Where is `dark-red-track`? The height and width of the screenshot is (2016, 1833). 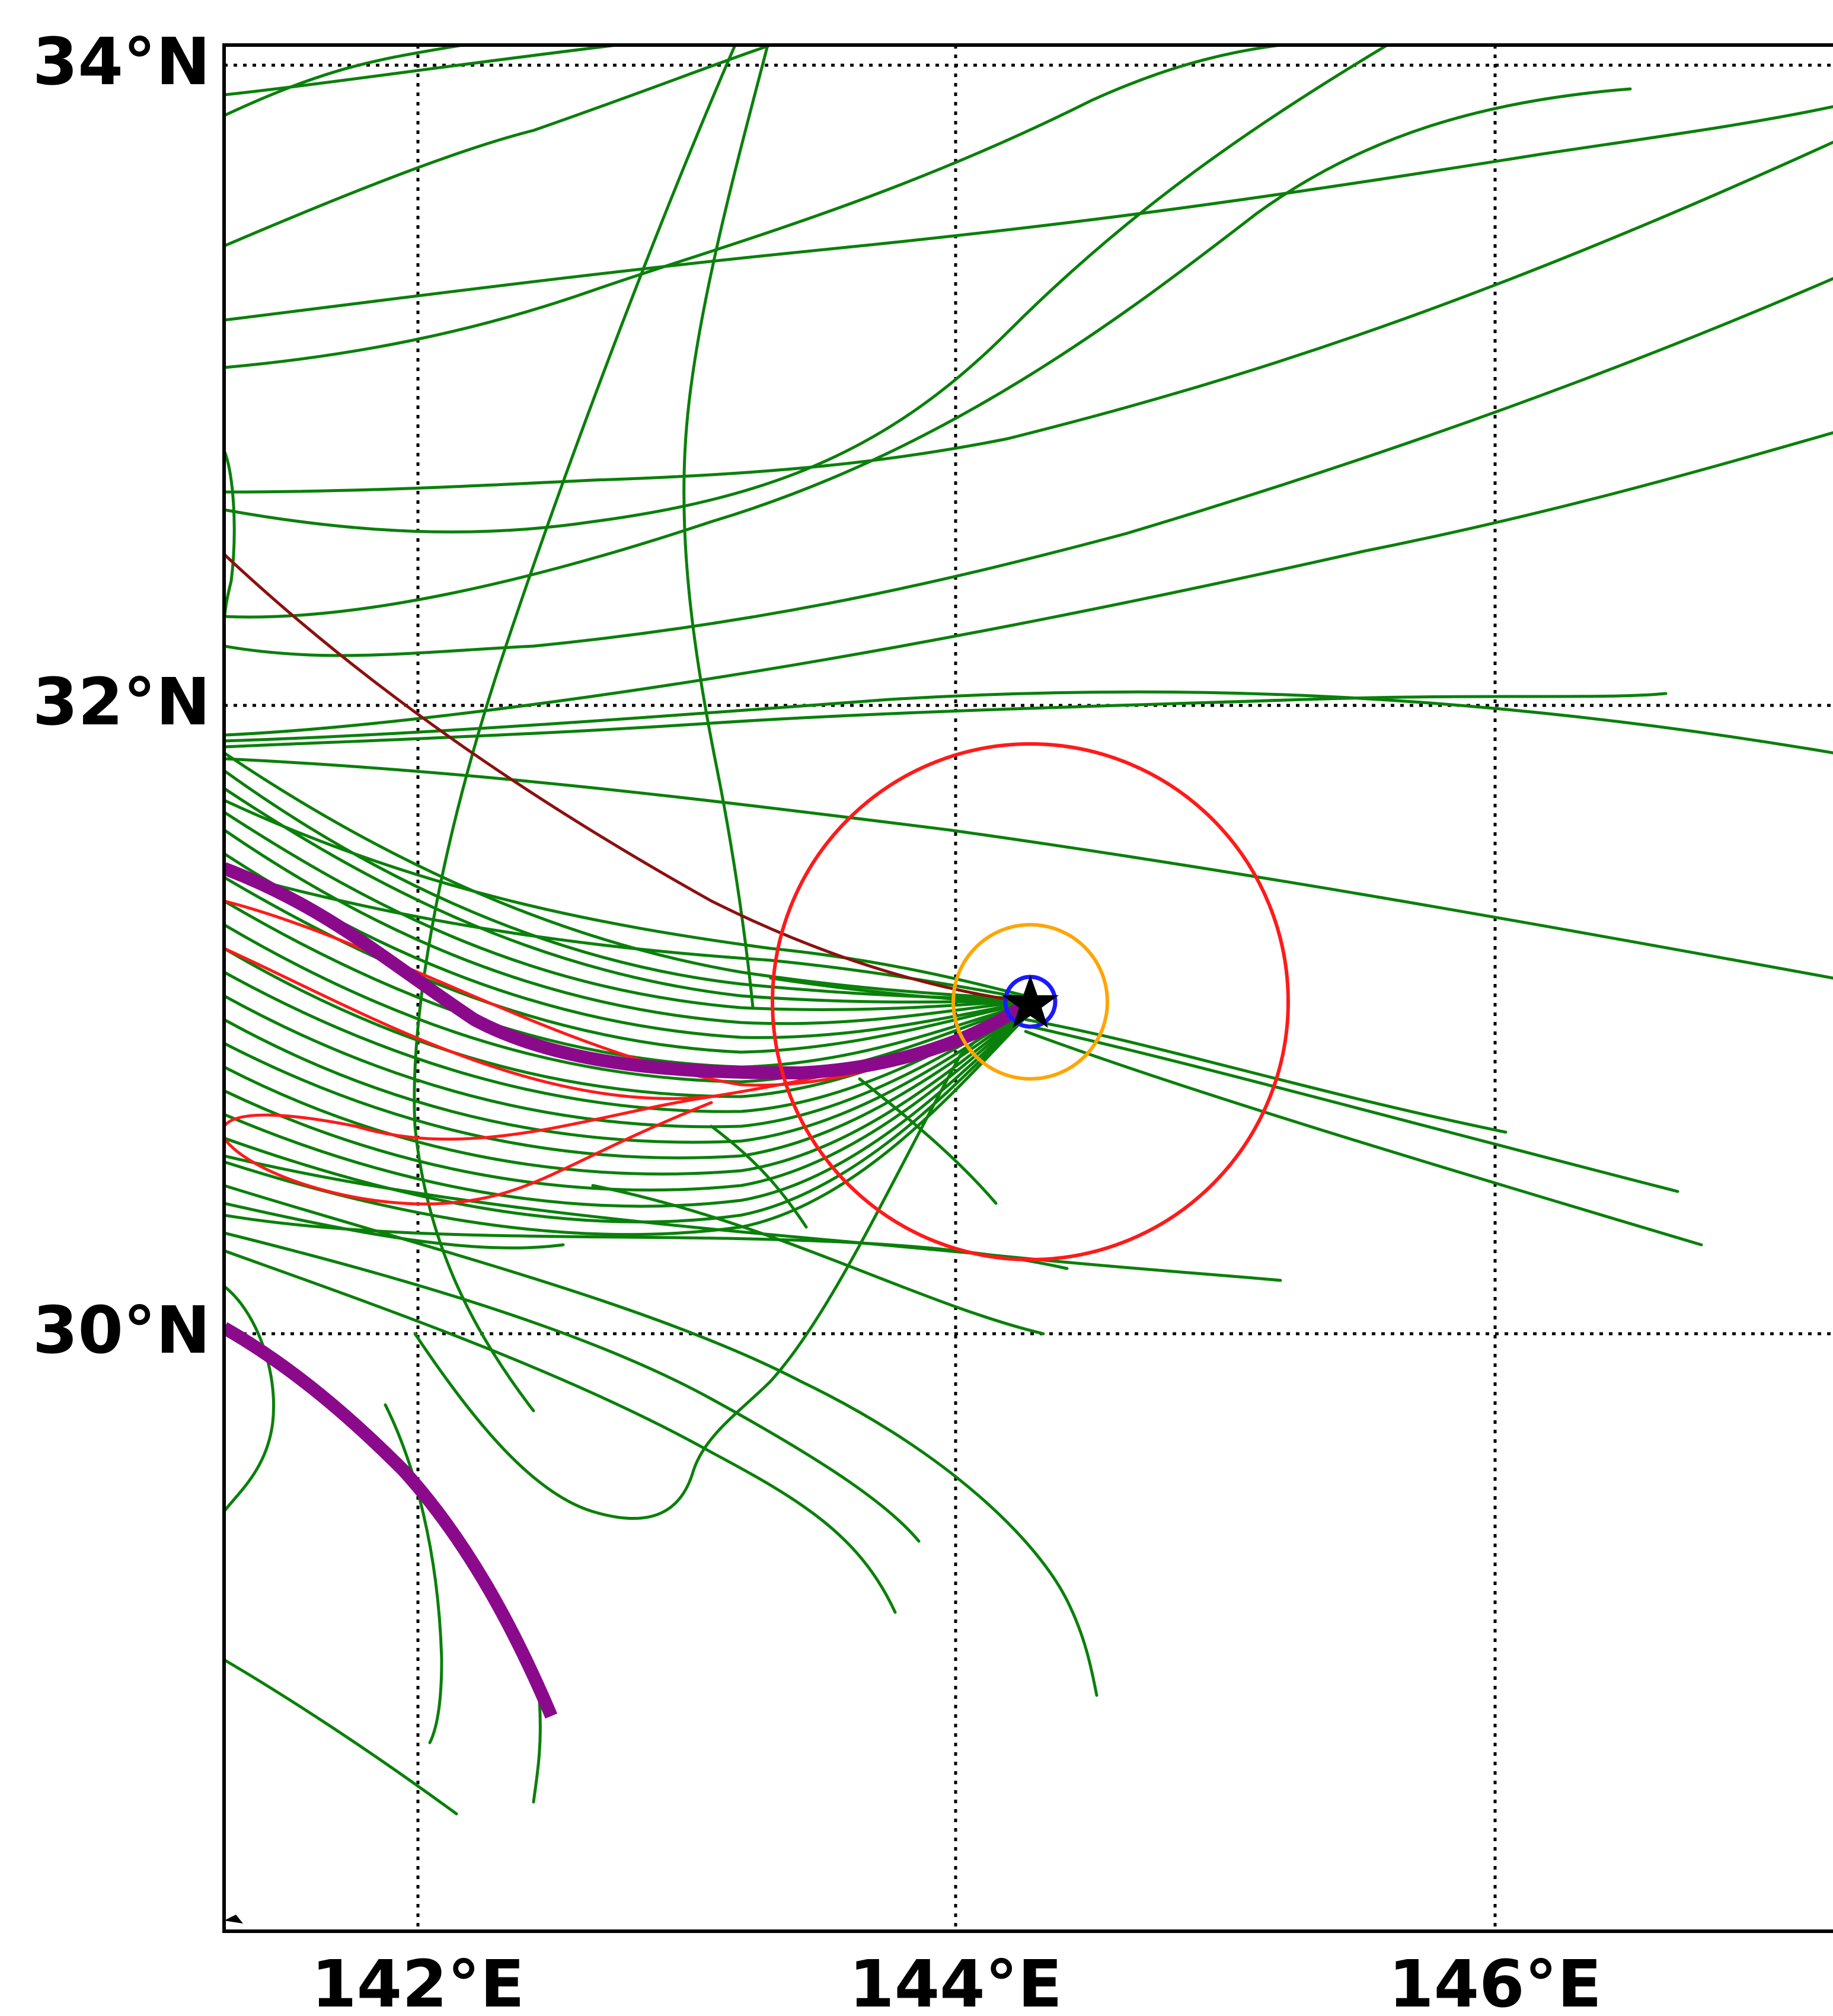 dark-red-track is located at coordinates (625, 778).